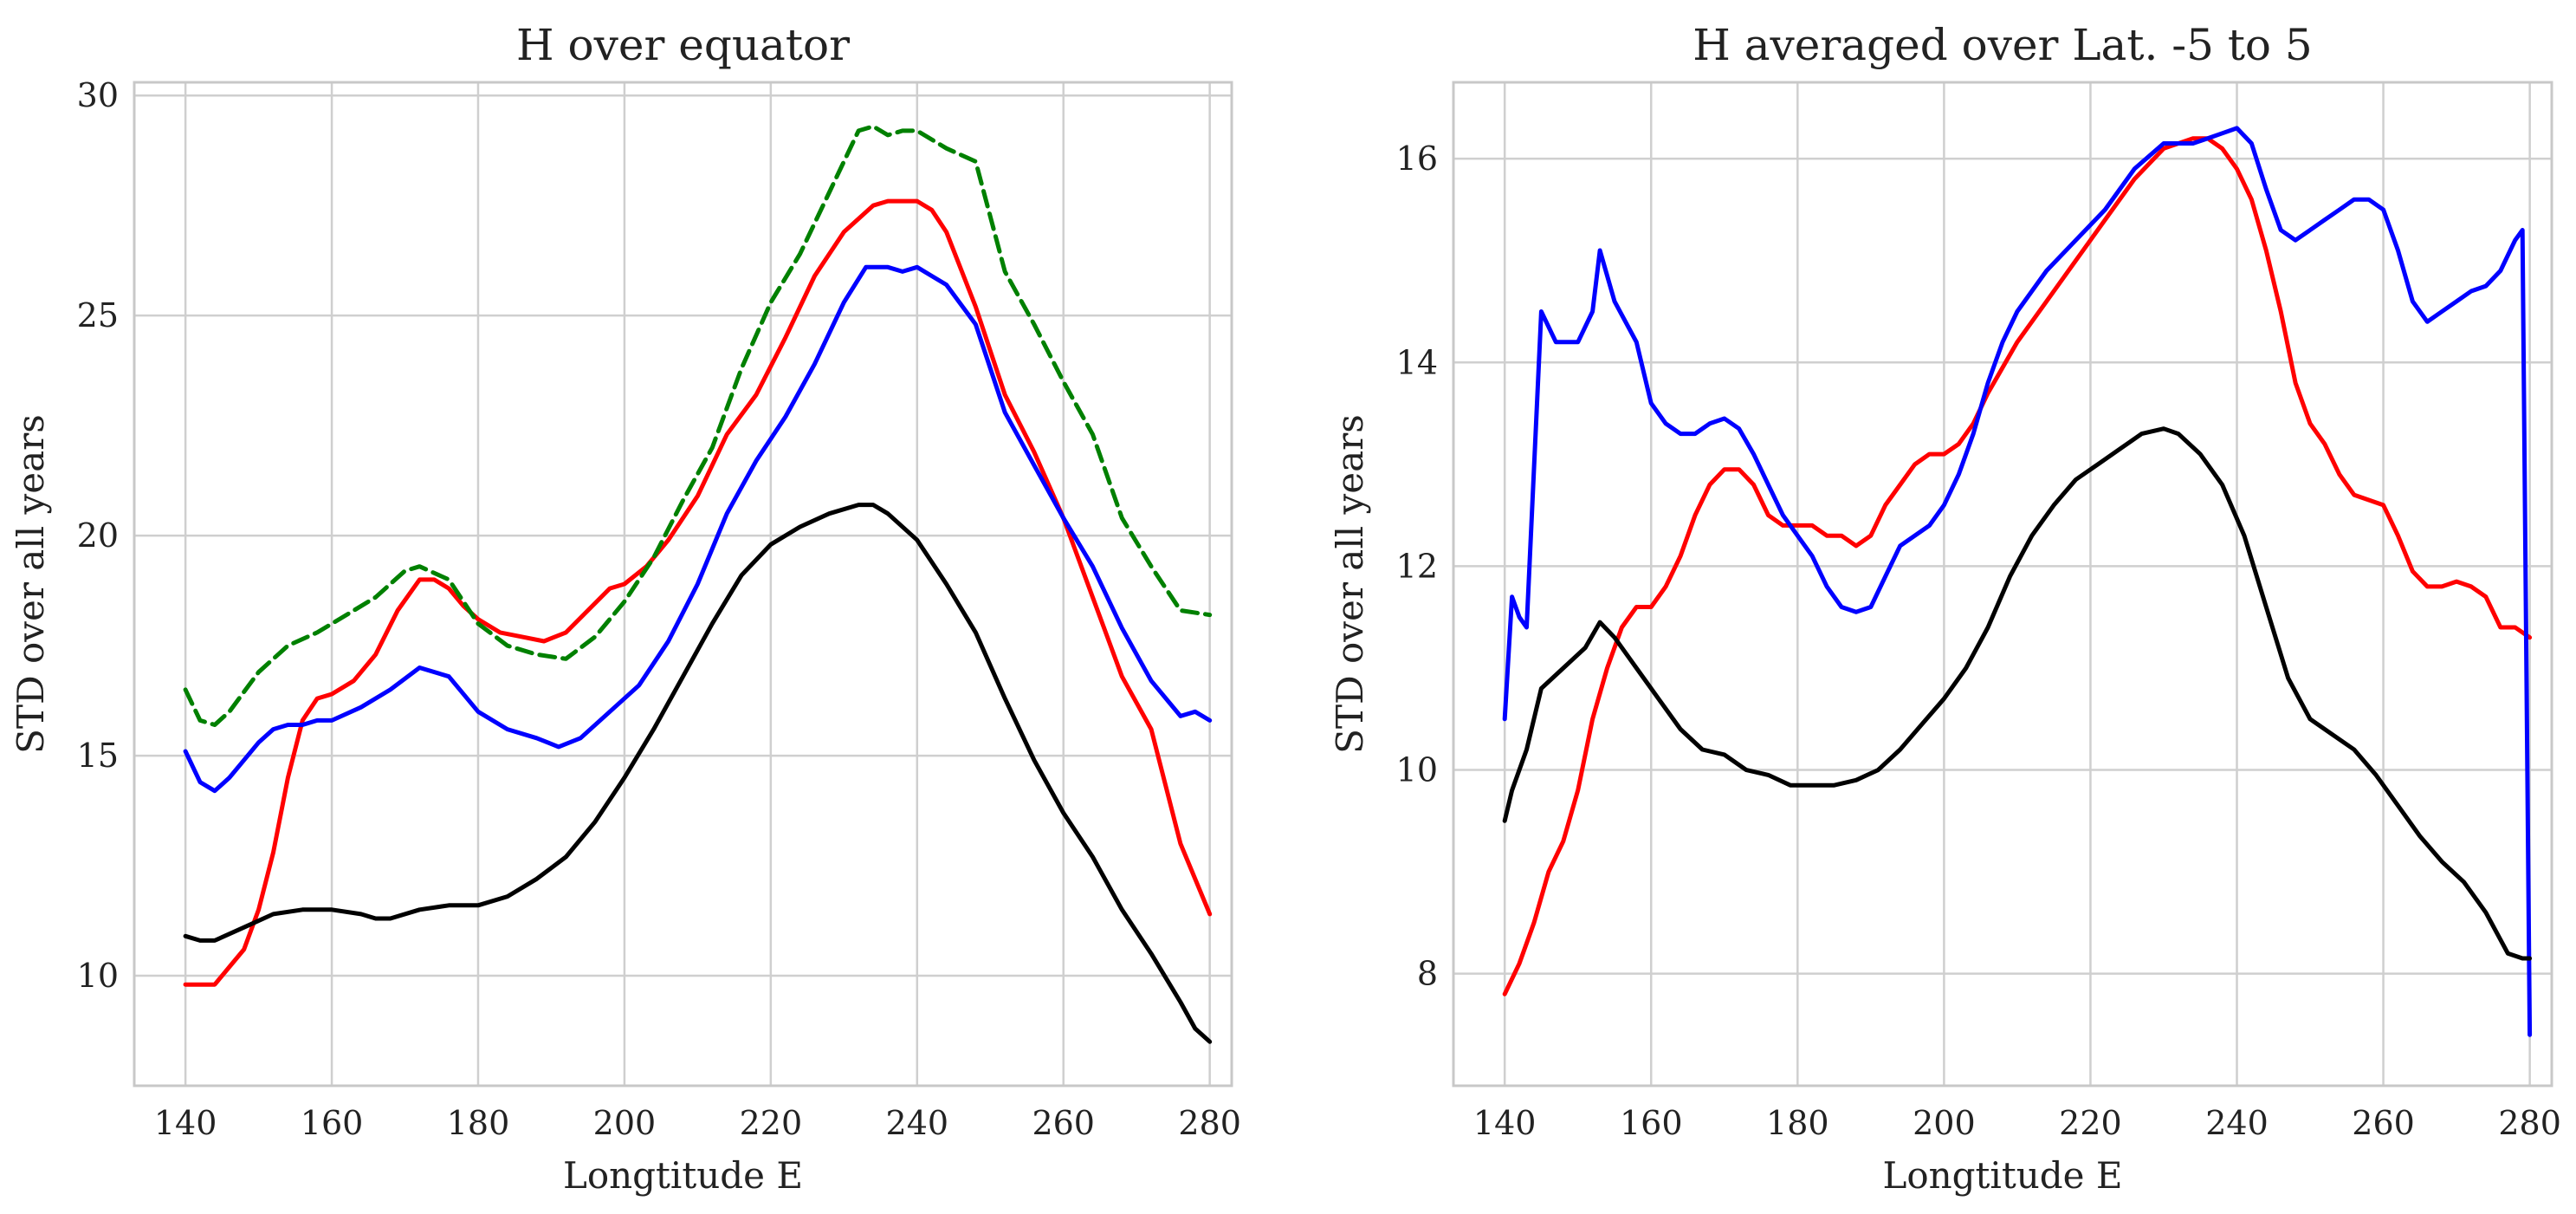  I want to click on y-tick-label: 16, so click(1417, 159).